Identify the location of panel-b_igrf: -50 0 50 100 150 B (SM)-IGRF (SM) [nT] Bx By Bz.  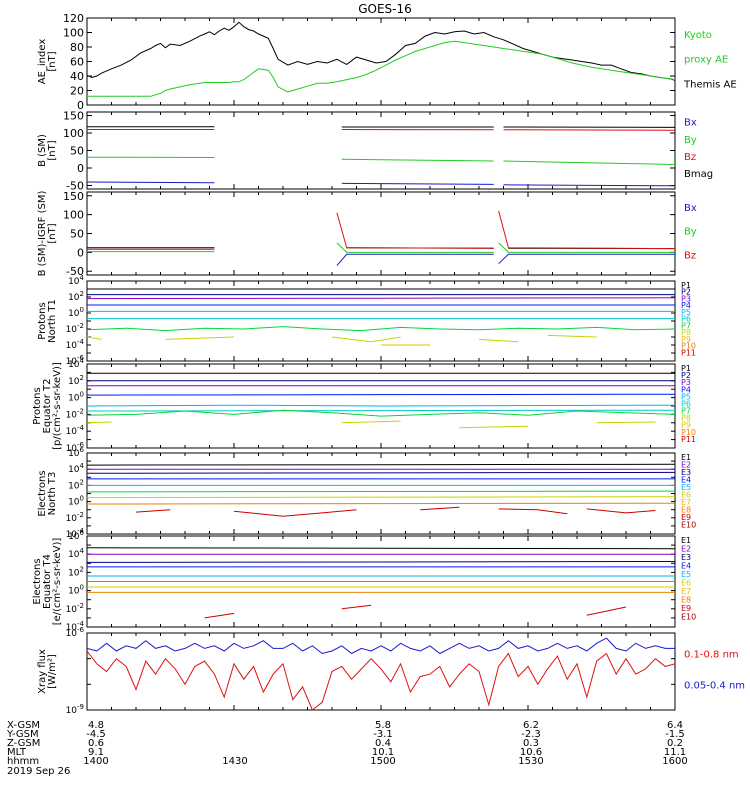
(367, 234).